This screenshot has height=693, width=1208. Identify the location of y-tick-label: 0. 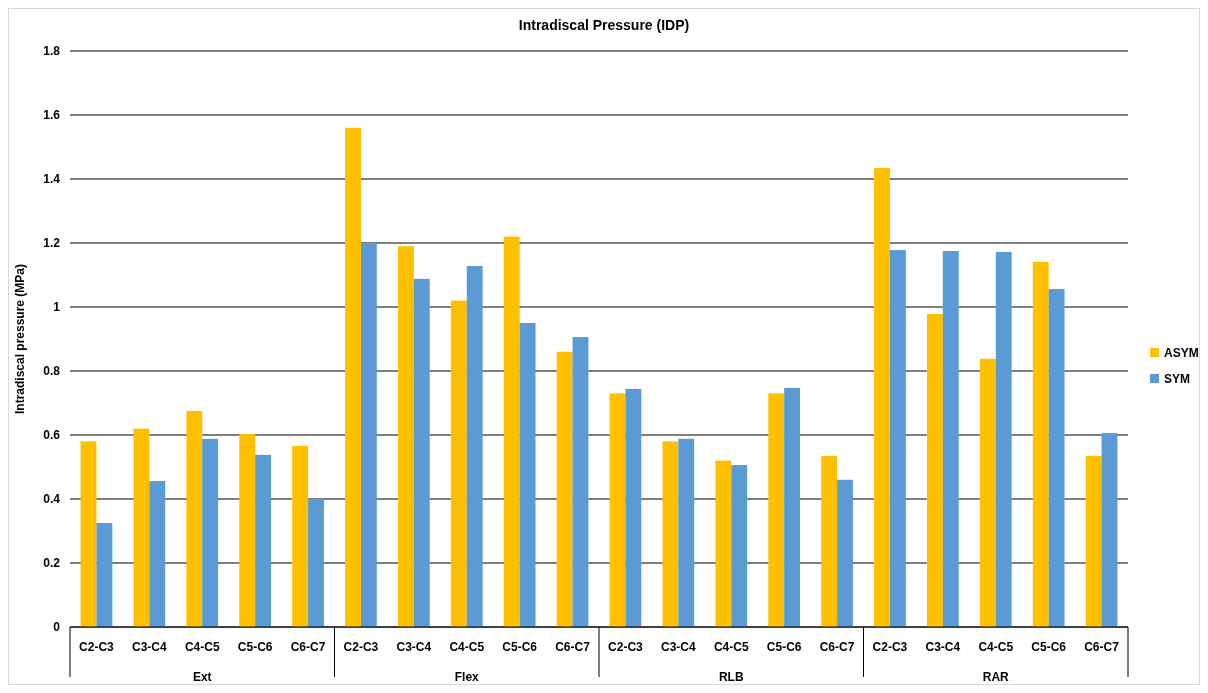
(57, 627).